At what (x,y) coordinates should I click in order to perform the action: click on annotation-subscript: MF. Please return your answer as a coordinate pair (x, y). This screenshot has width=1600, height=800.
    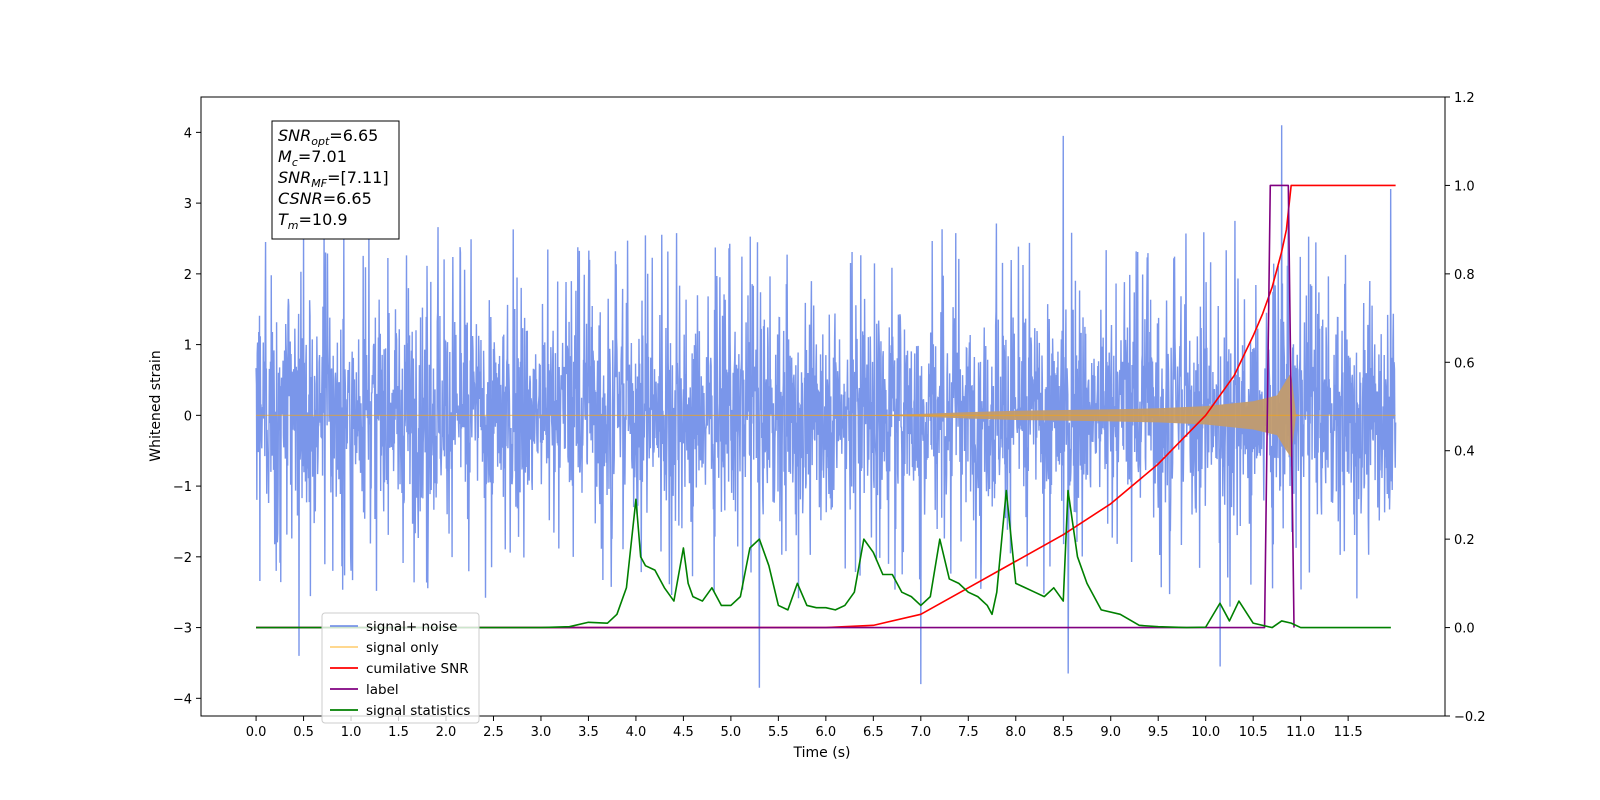
    Looking at the image, I should click on (319, 183).